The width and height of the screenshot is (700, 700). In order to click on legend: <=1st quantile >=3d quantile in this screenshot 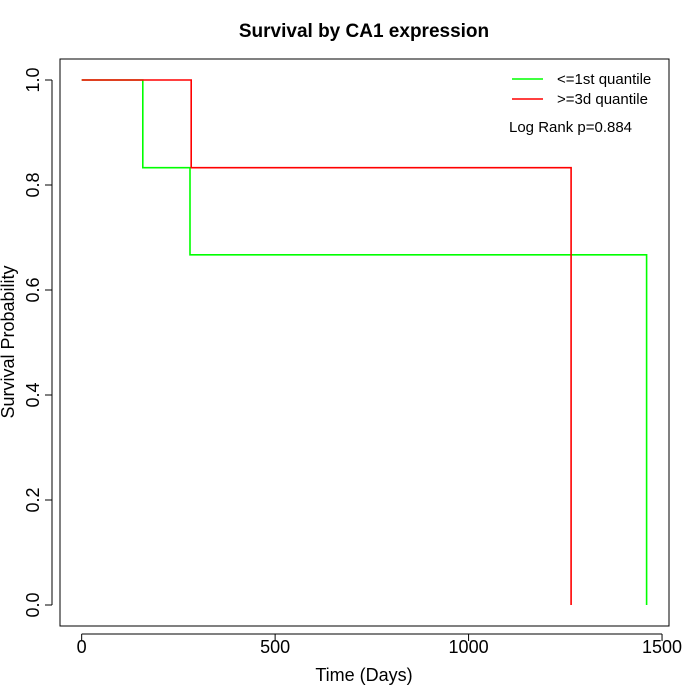, I will do `click(581, 89)`.